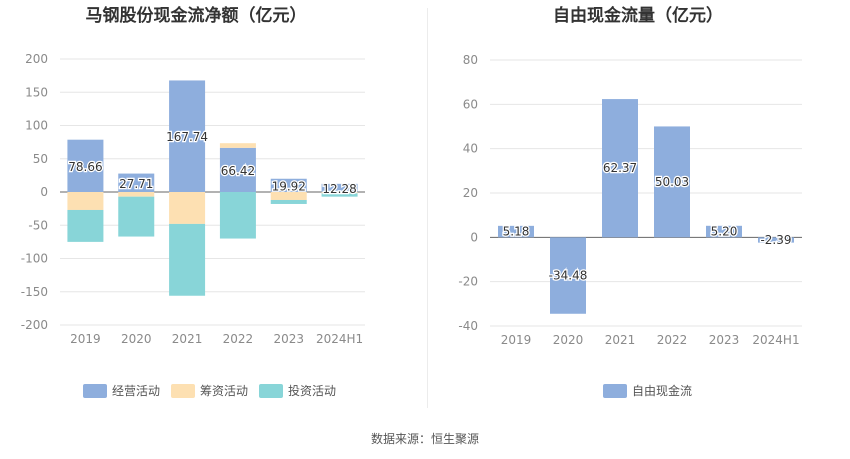 The height and width of the screenshot is (459, 850). What do you see at coordinates (196, 15) in the screenshot?
I see `chart-title: 马钢股份现金流净额（亿元）` at bounding box center [196, 15].